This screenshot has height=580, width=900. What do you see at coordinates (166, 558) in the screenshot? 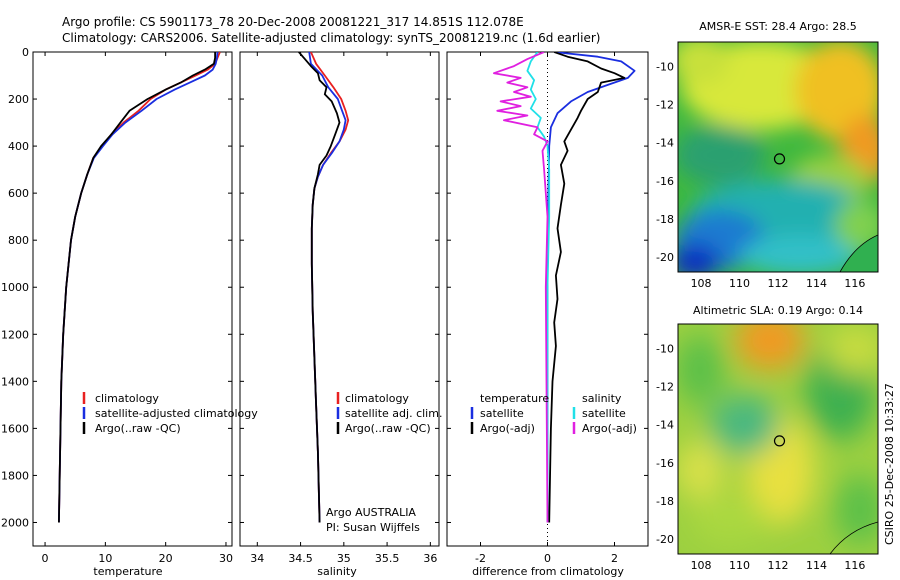
I see `x-tick-label: 20` at bounding box center [166, 558].